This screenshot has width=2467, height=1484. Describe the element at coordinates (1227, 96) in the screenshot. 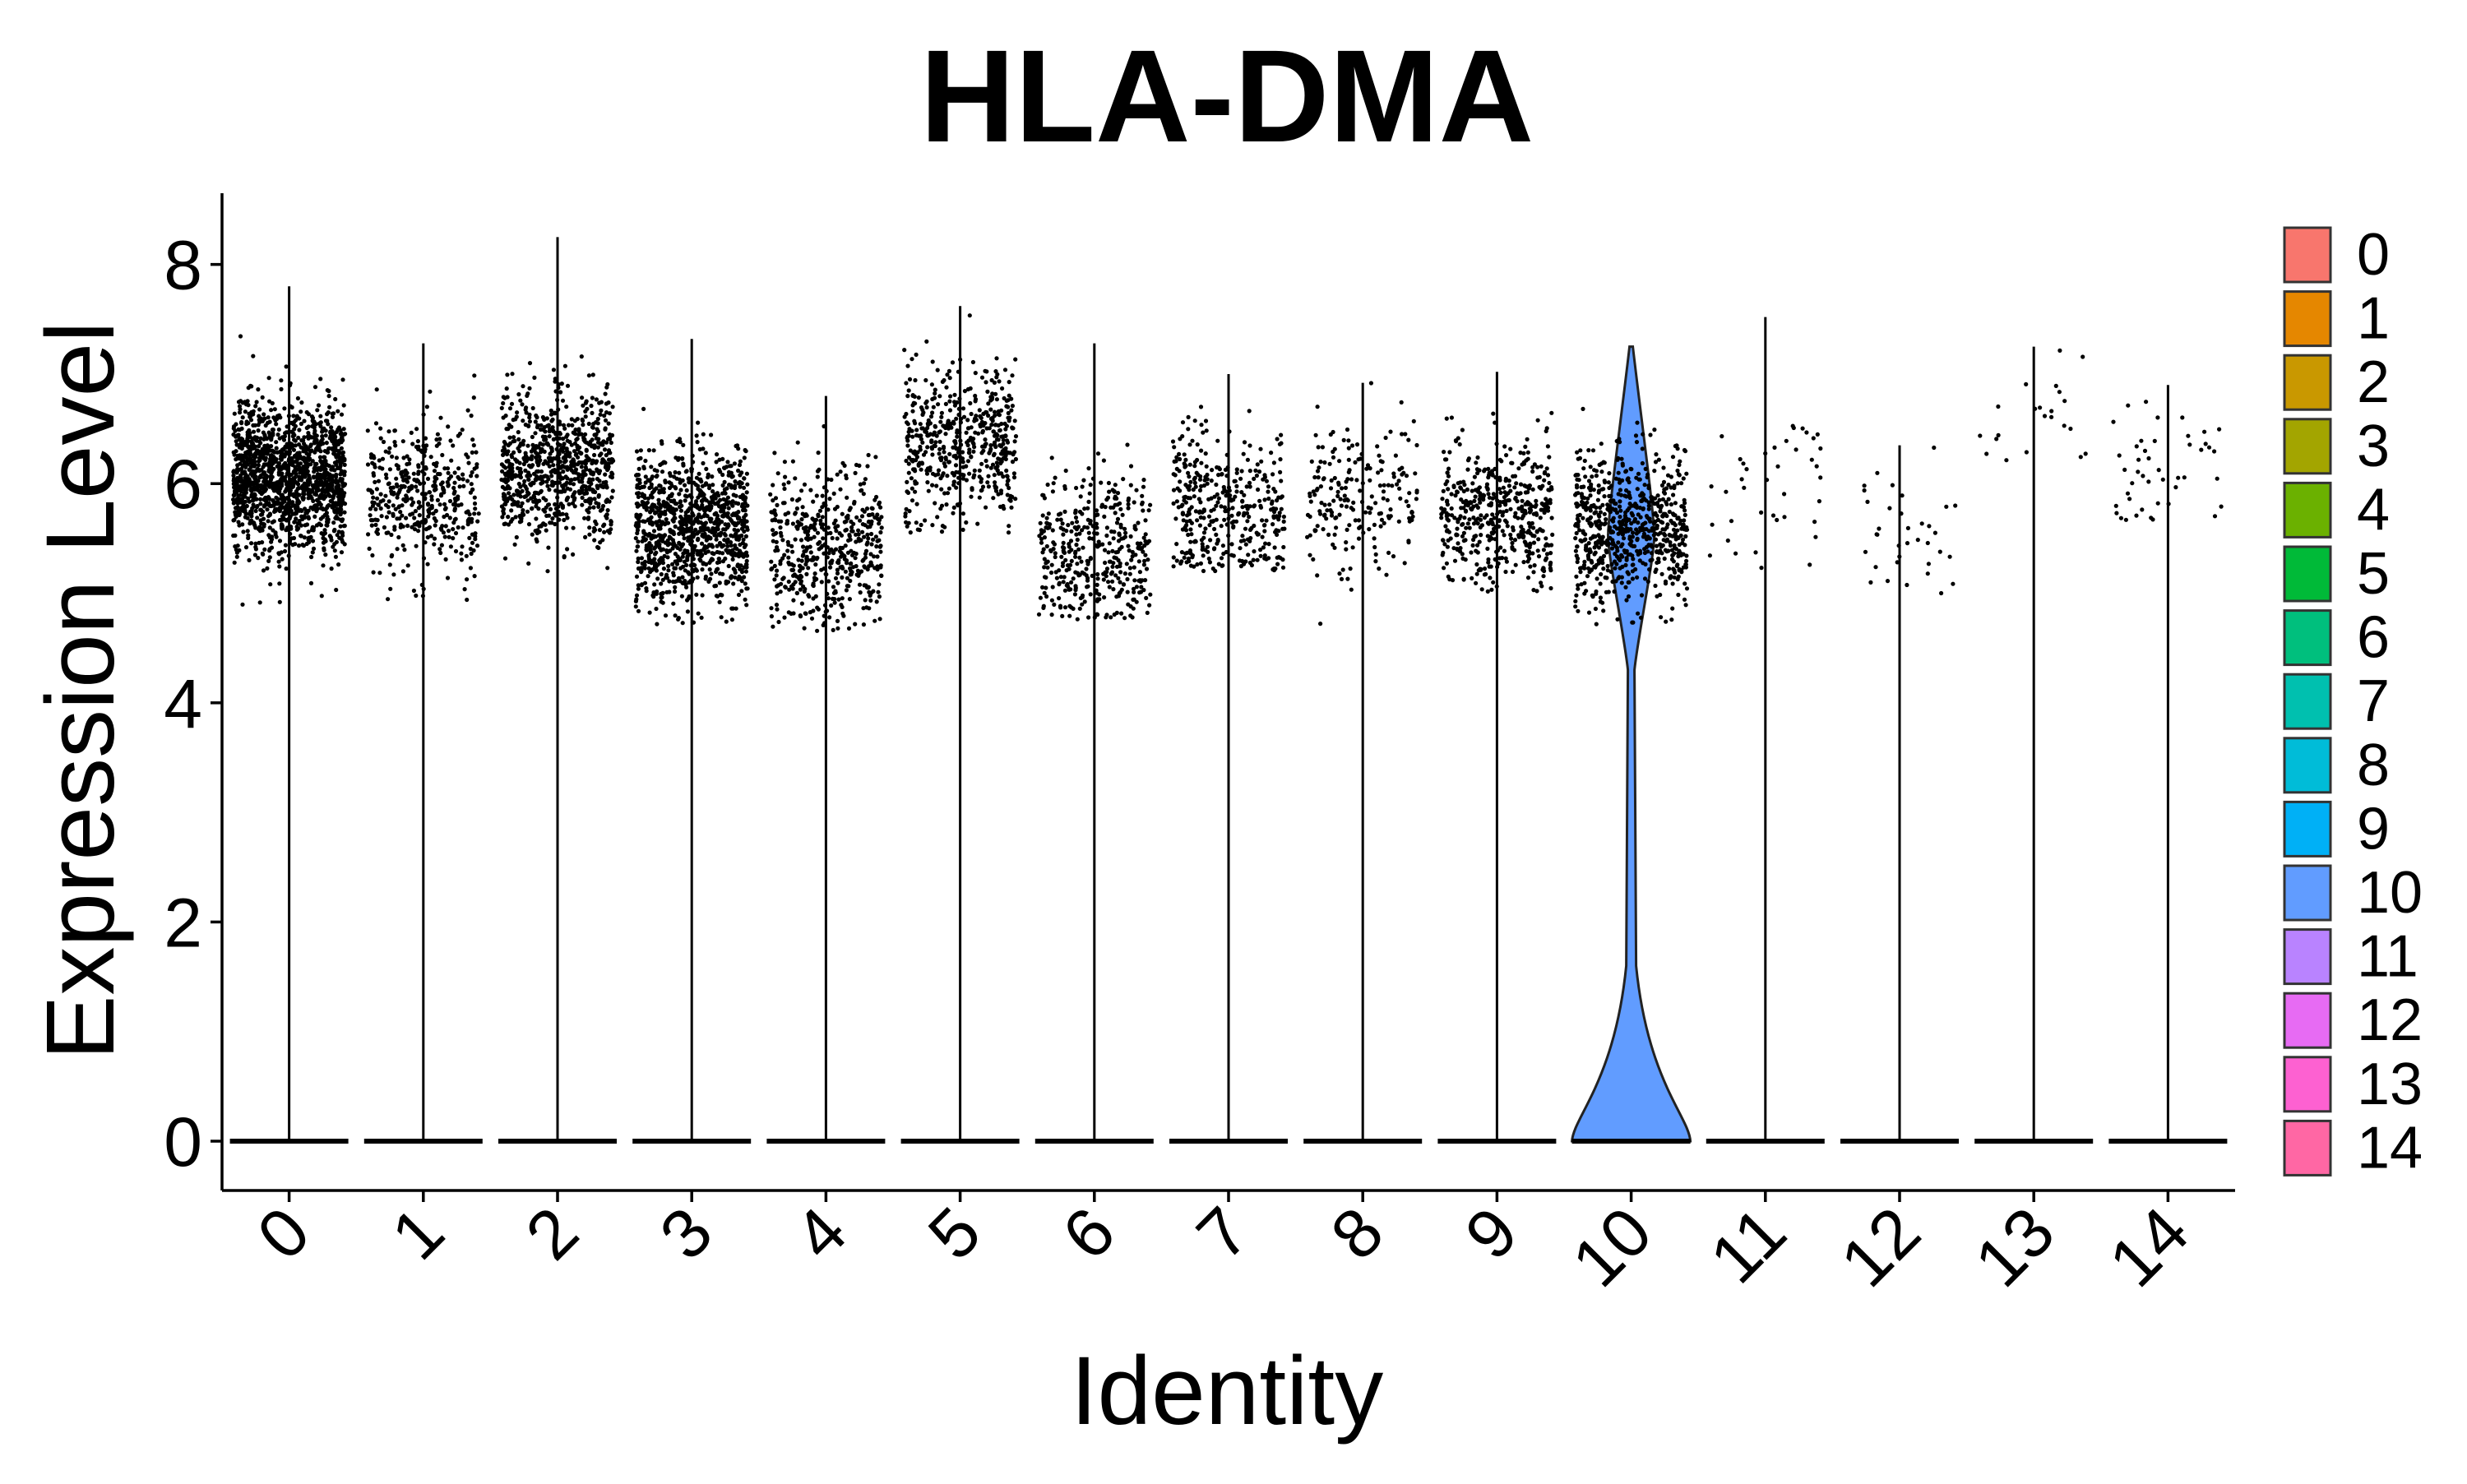

I see `chart-title: HLA-DMA` at that location.